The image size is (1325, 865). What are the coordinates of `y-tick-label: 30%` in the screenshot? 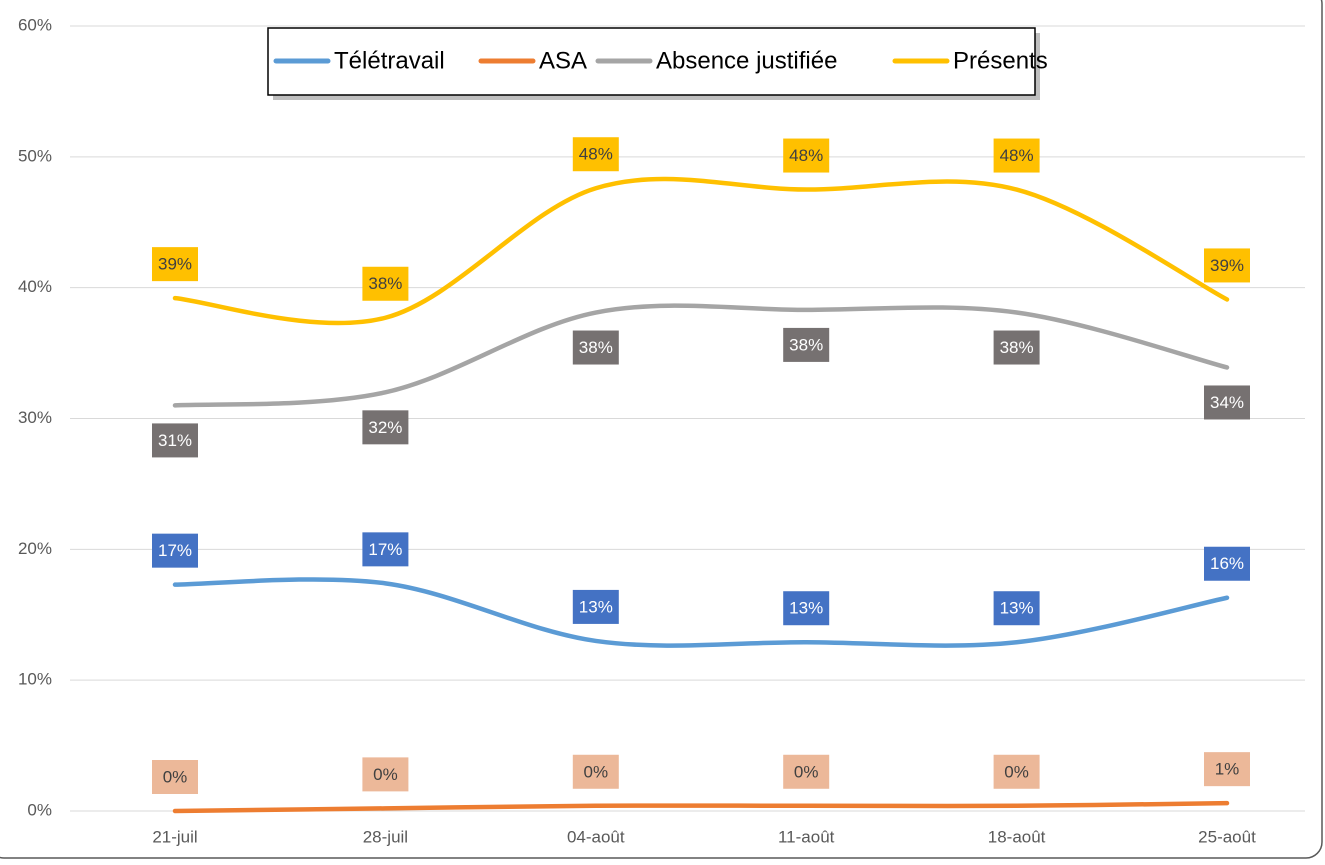 It's located at (35, 417).